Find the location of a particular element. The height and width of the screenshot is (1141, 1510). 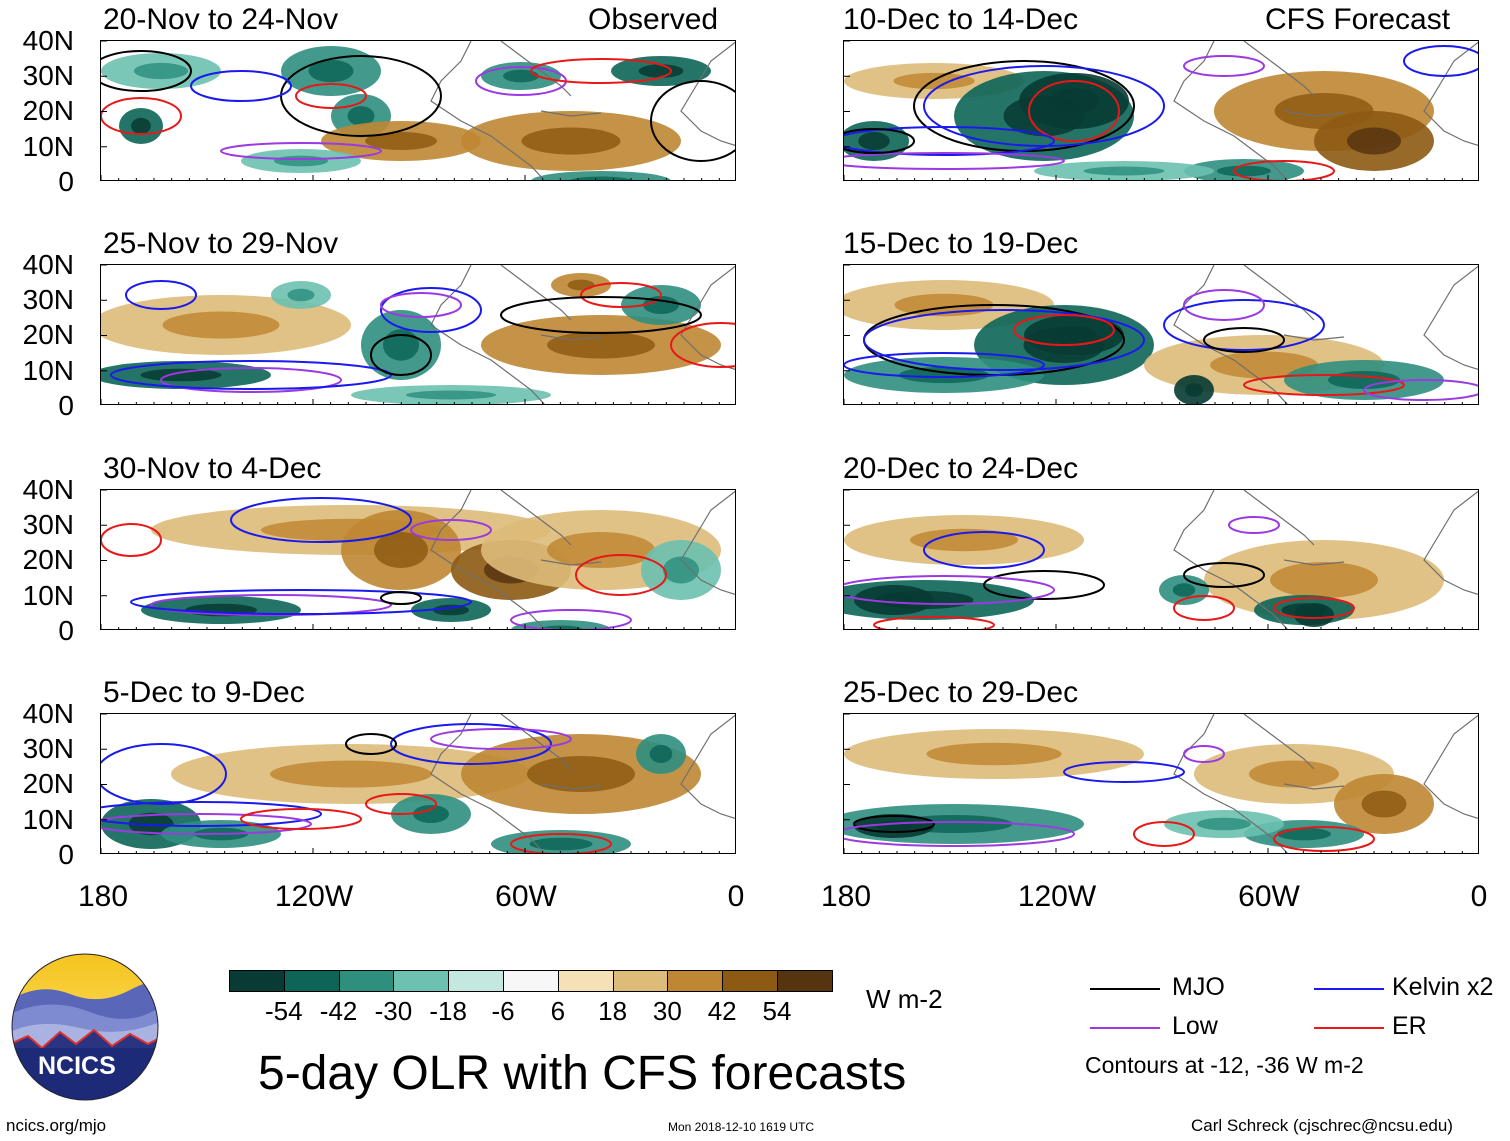

observed-label: Observed is located at coordinates (653, 19).